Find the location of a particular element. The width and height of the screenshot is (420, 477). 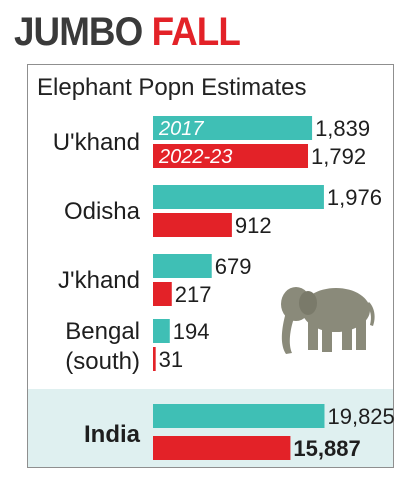

headline: JUMBO FALL is located at coordinates (127, 32).